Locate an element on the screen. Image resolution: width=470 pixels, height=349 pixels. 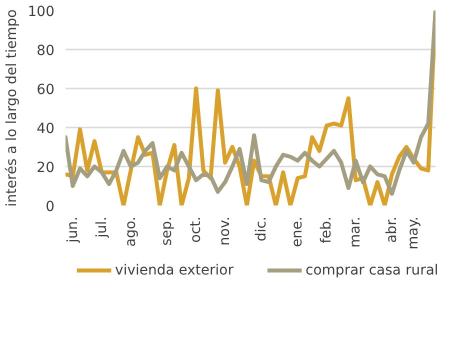
x-tick-label: ago. is located at coordinates (130, 231).